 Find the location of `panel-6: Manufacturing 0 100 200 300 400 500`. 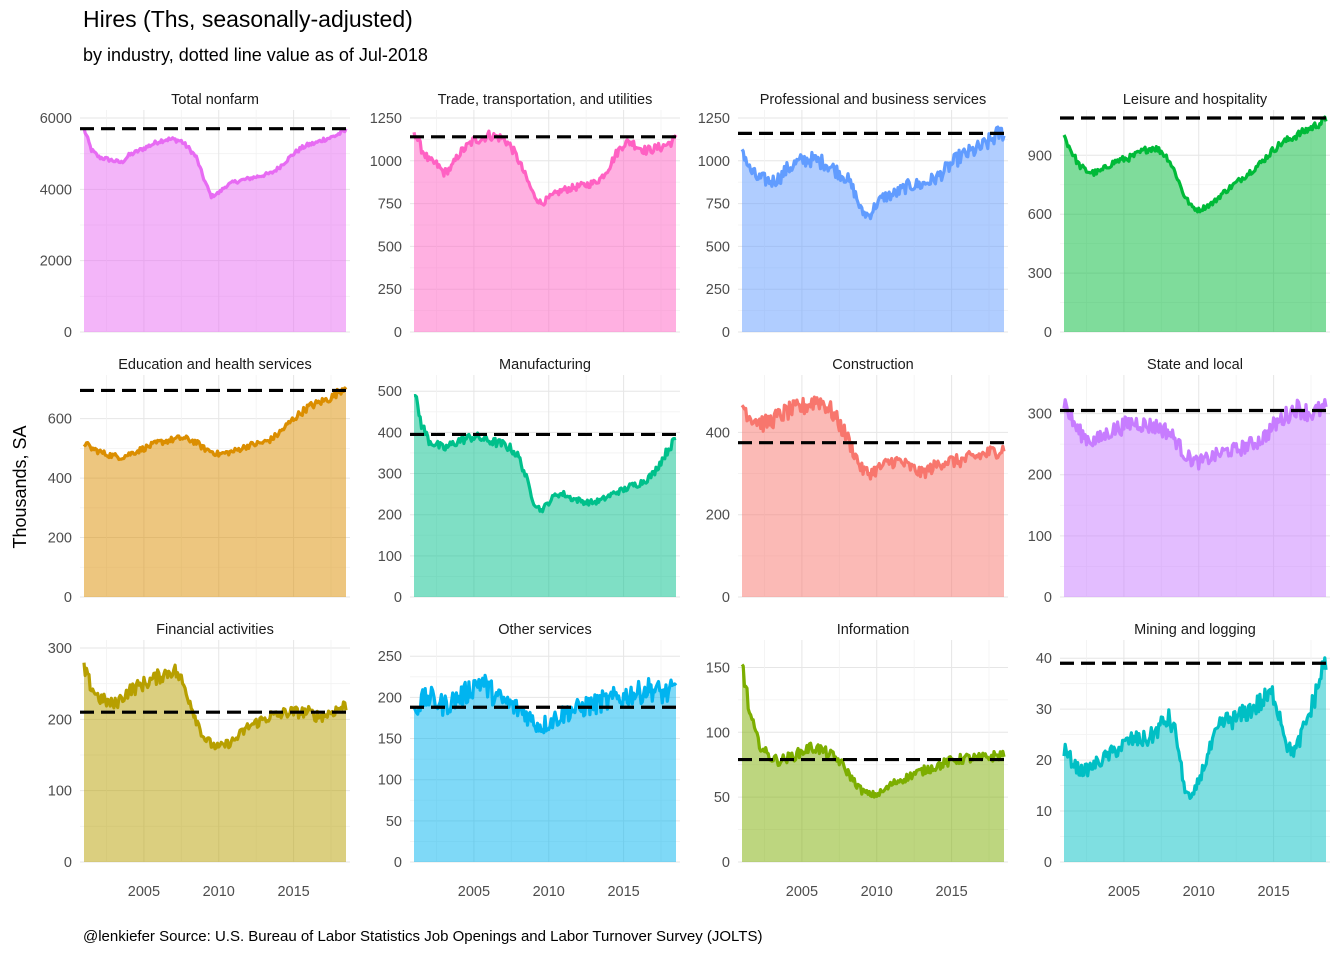

panel-6: Manufacturing 0 100 200 300 400 500 is located at coordinates (529, 481).